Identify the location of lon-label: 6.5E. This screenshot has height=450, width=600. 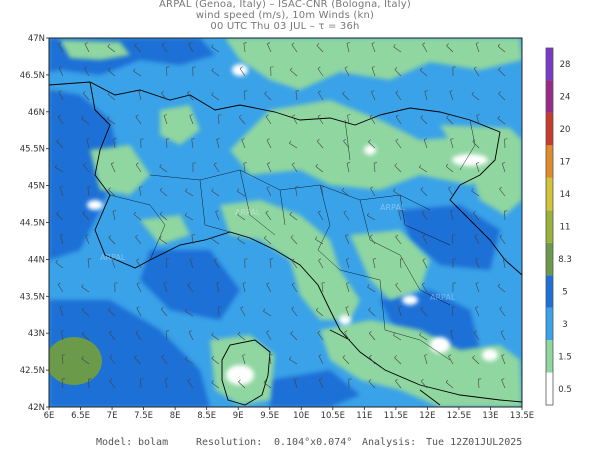
(80, 416).